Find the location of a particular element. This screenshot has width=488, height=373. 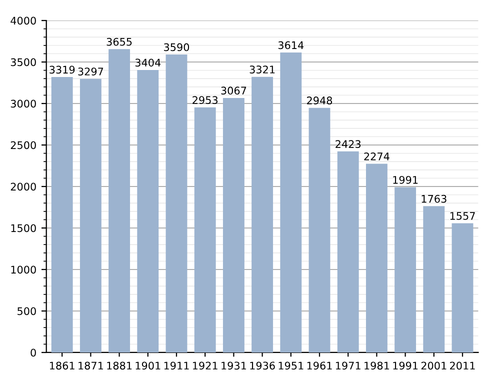

y-tick-label: 3500 is located at coordinates (23, 62).